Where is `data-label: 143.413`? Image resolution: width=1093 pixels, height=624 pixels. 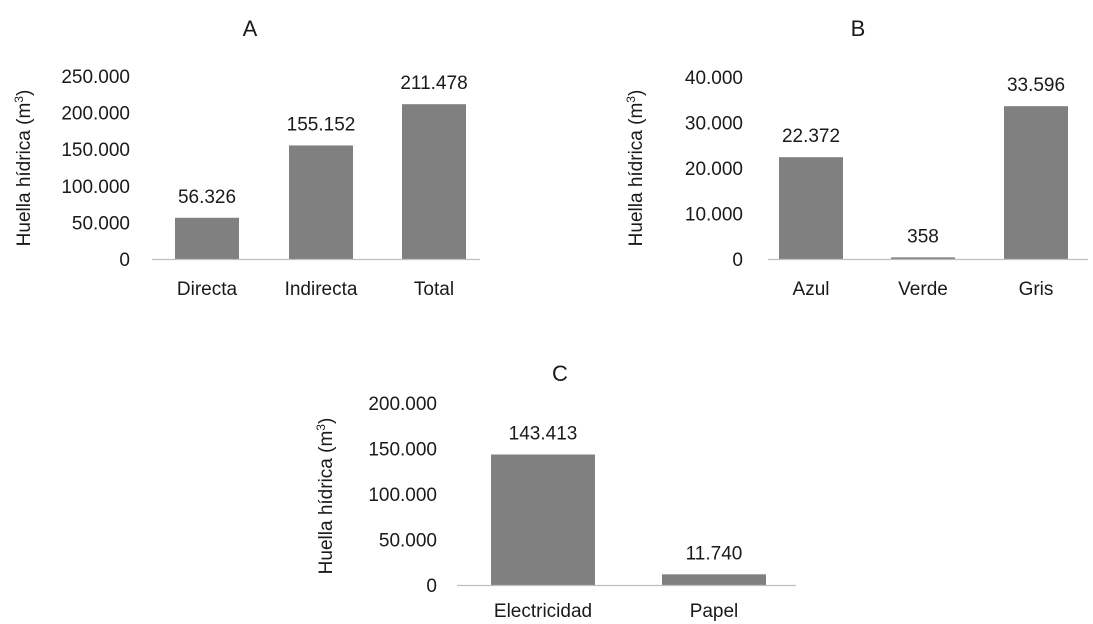
data-label: 143.413 is located at coordinates (543, 433).